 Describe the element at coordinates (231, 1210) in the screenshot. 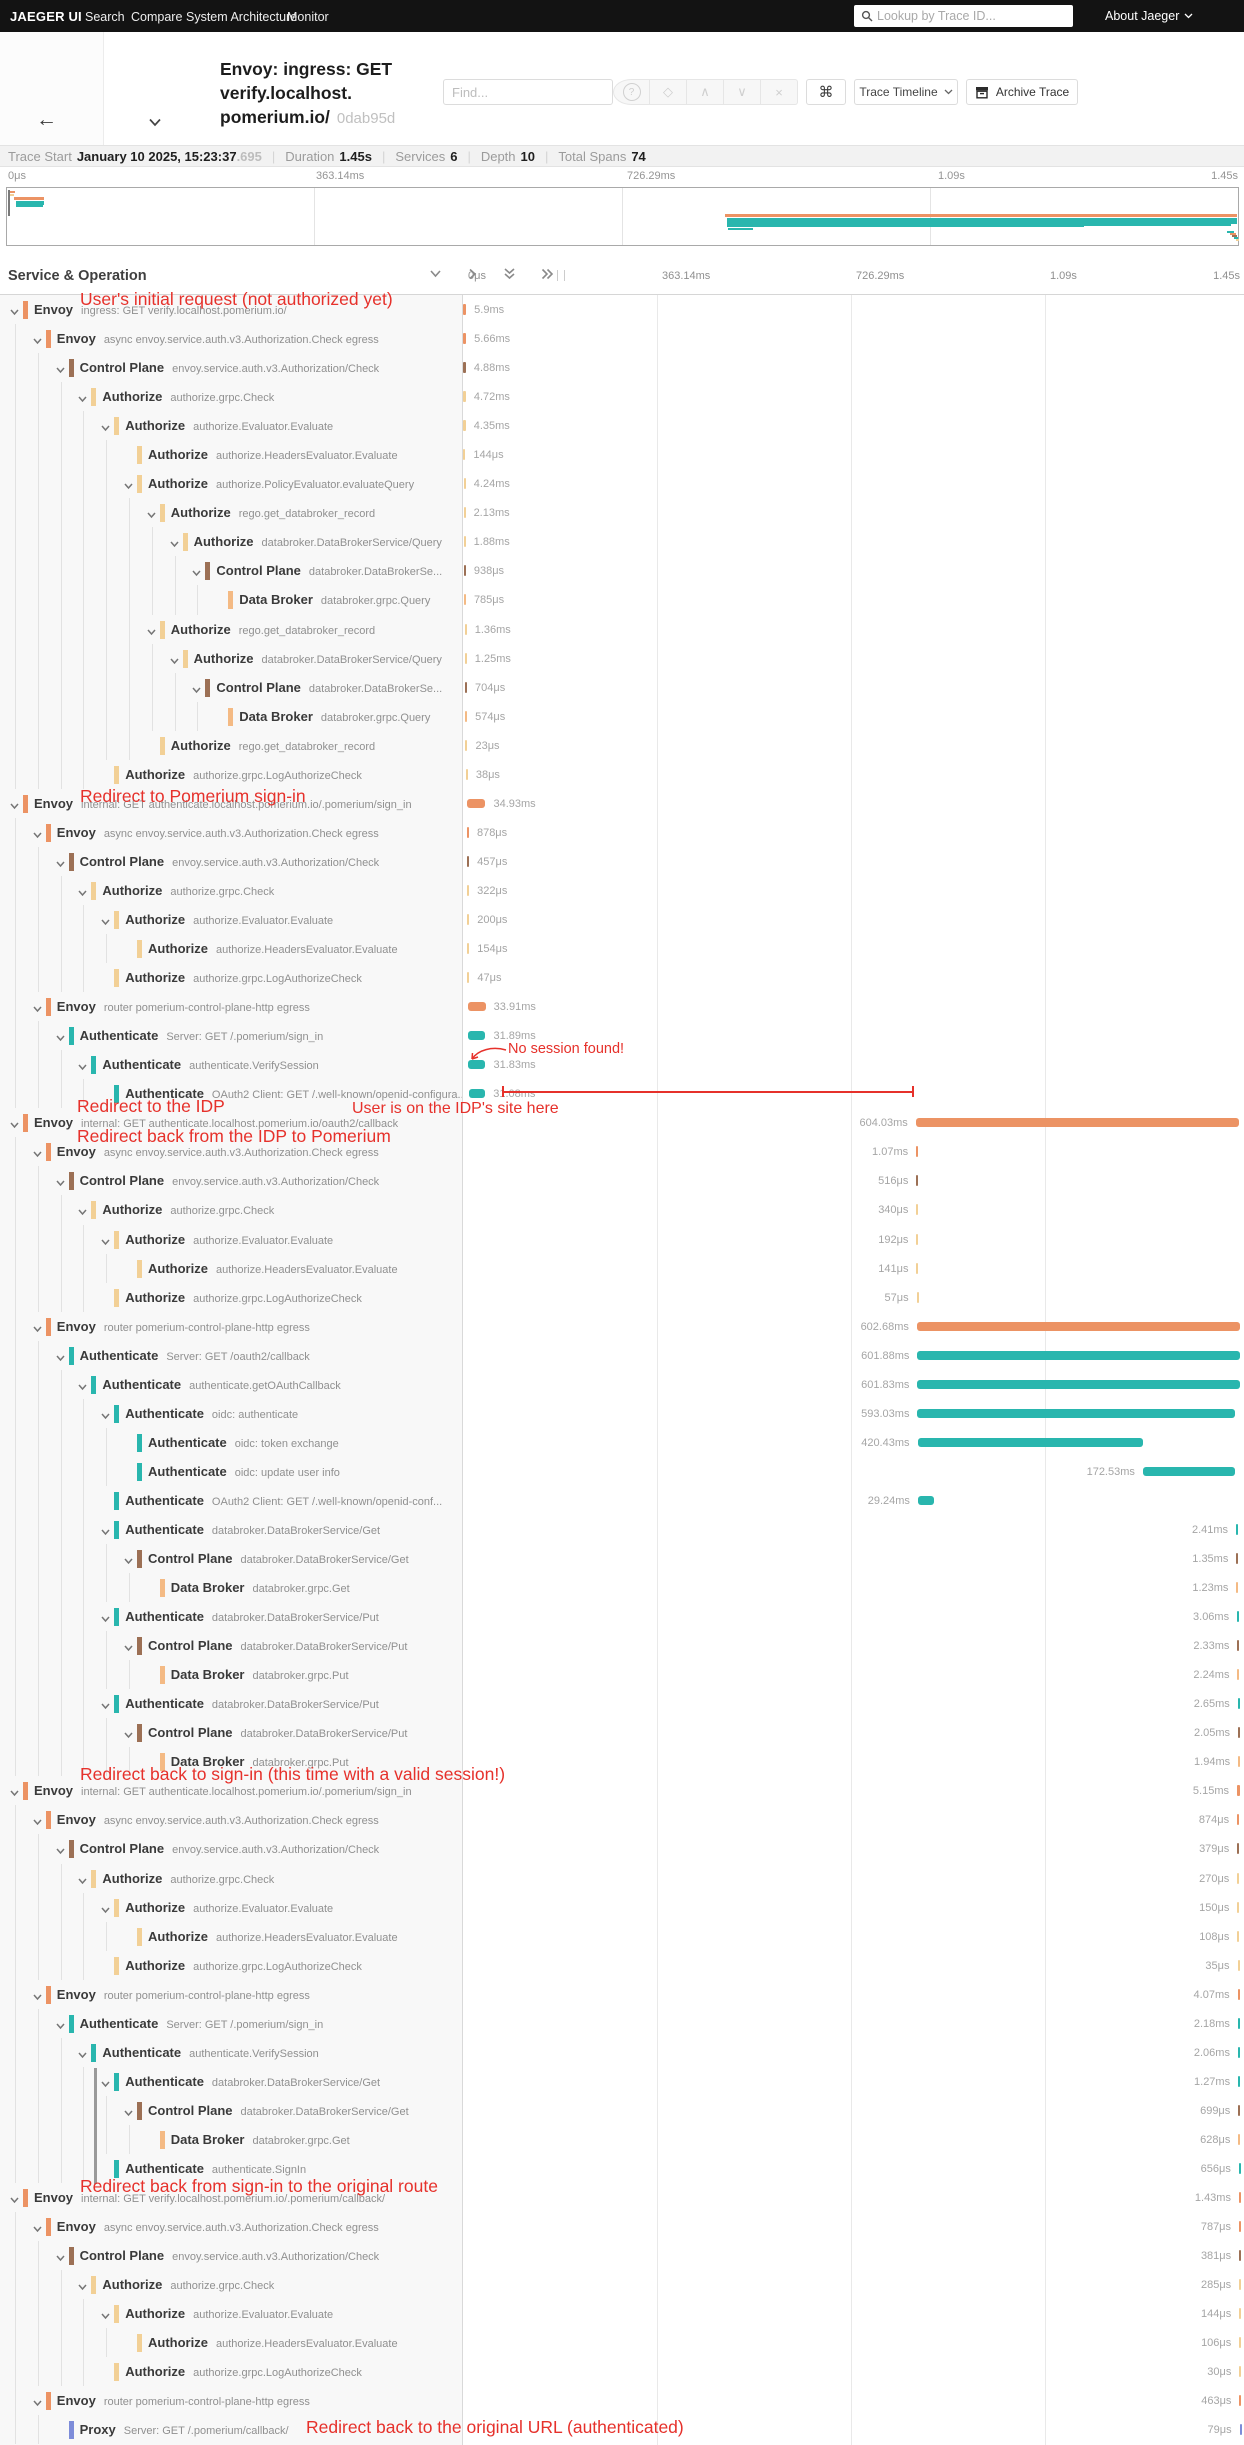

I see `span-name-cell: Authorize authorize.grpc.Check` at that location.